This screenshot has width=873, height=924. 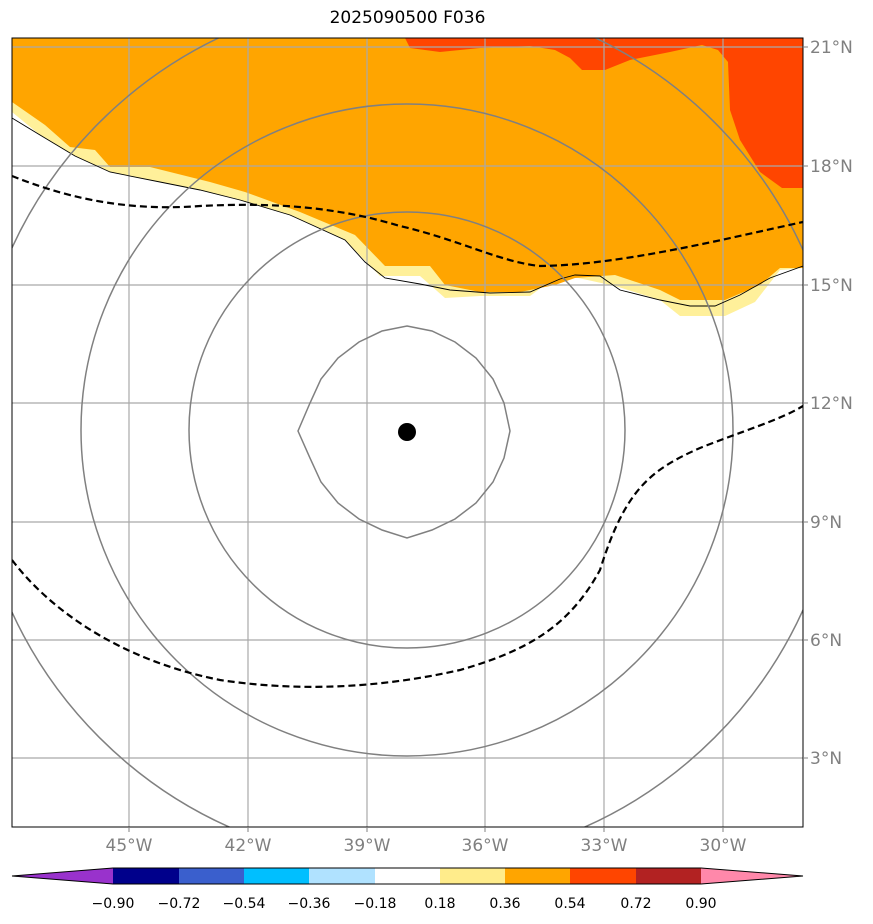 What do you see at coordinates (439, 904) in the screenshot?
I see `colorbar-tick-label: 0.18` at bounding box center [439, 904].